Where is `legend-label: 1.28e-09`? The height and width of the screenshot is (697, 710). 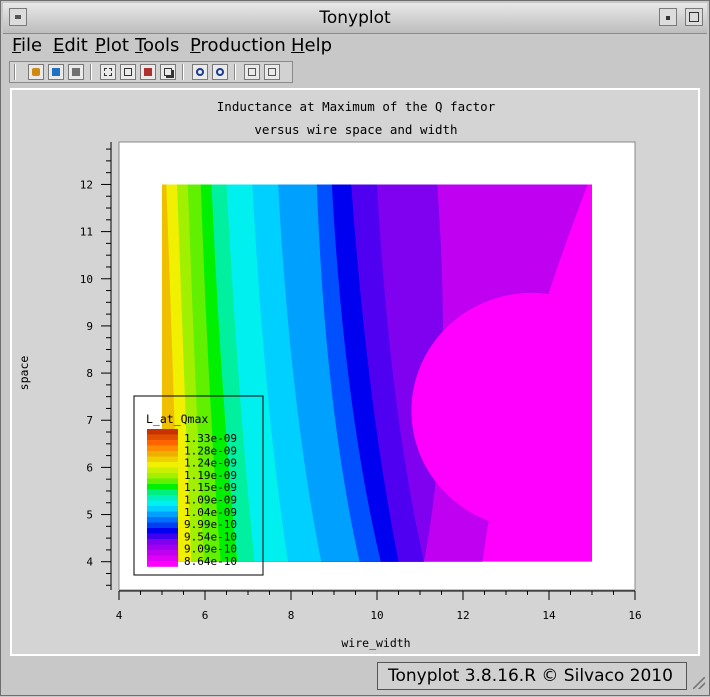
legend-label: 1.28e-09 is located at coordinates (210, 450).